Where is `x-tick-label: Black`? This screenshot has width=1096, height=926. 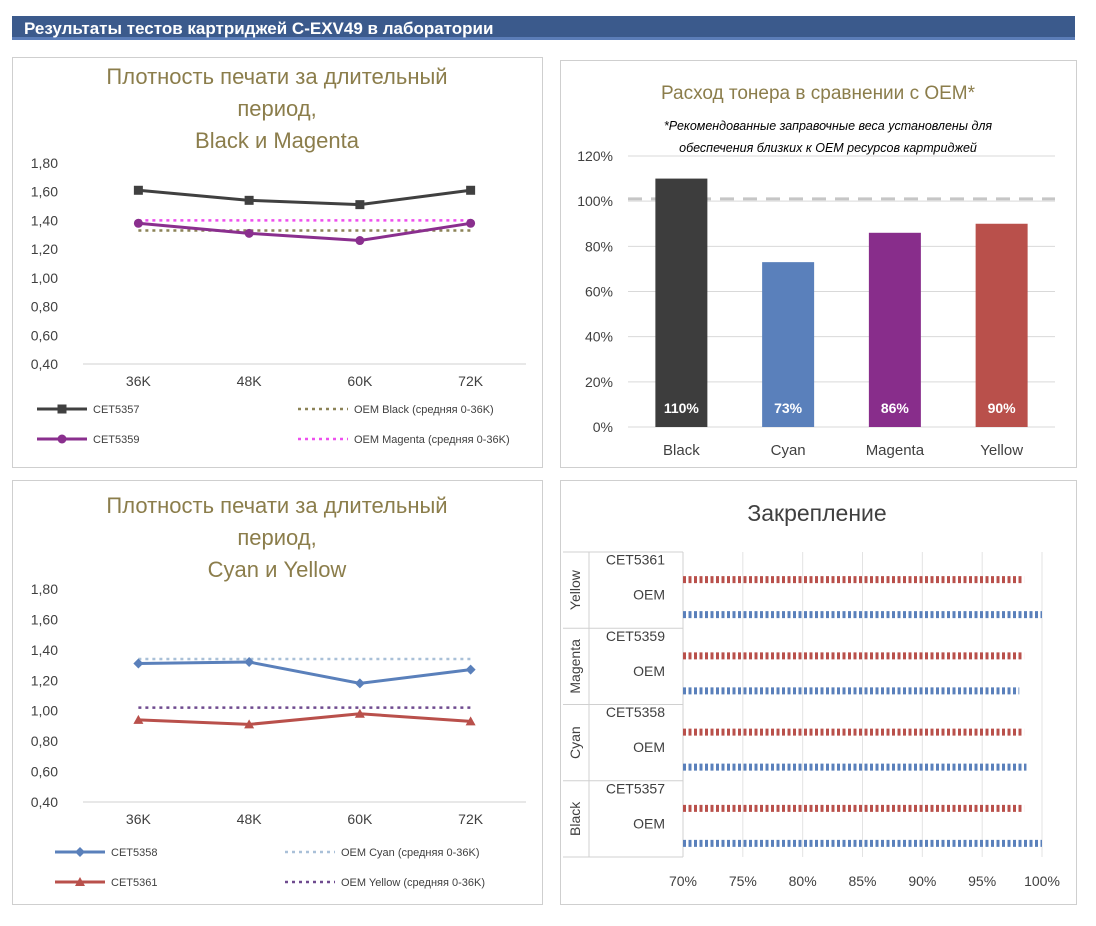 x-tick-label: Black is located at coordinates (681, 450).